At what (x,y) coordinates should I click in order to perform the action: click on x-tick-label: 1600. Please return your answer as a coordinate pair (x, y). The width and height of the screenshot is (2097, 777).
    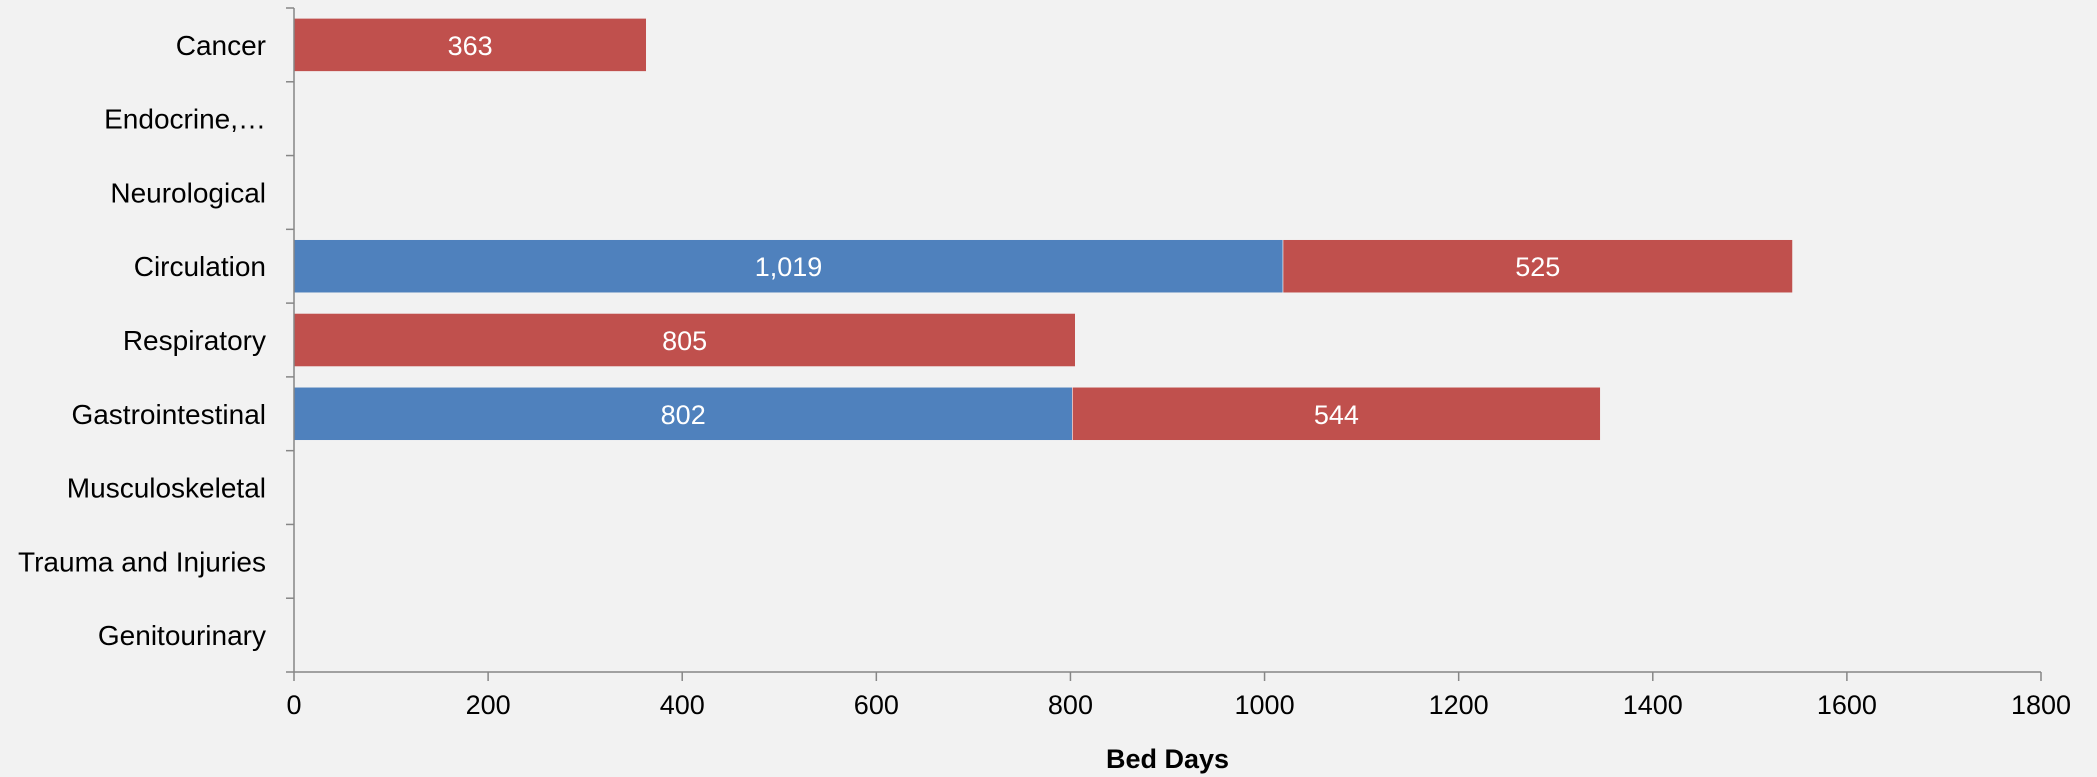
    Looking at the image, I should click on (1847, 705).